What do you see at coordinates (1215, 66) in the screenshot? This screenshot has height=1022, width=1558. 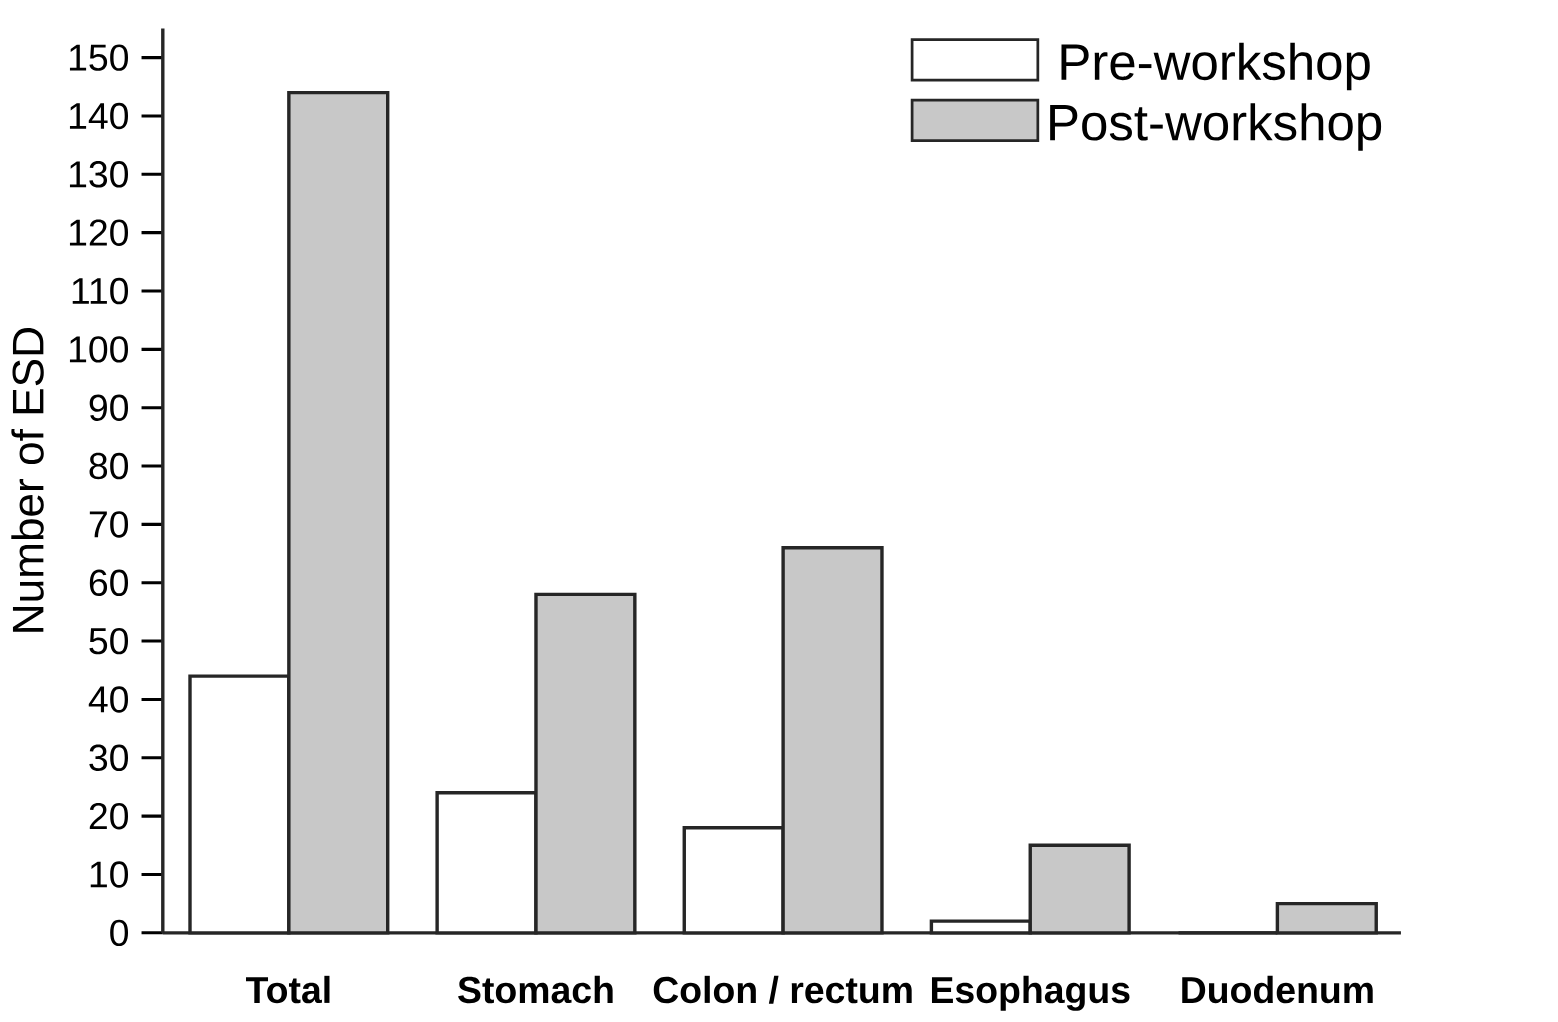 I see `legend-label: Pre-workshop` at bounding box center [1215, 66].